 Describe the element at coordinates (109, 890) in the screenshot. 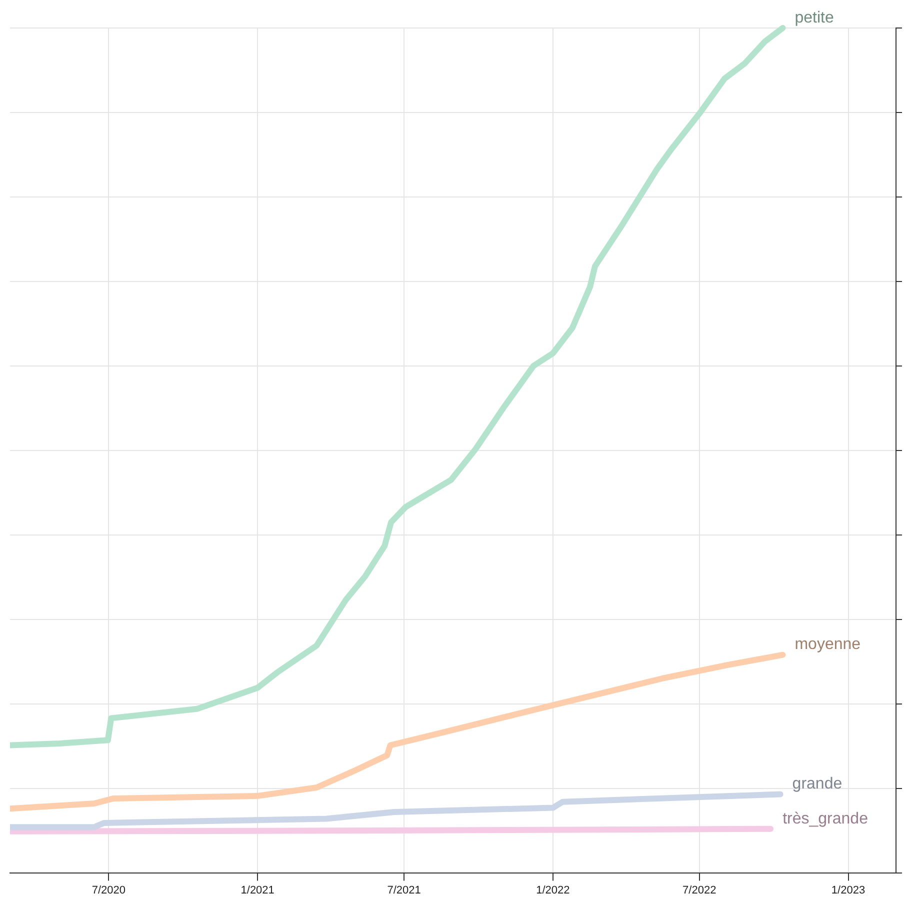

I see `x-tick-label: 7/2020` at that location.